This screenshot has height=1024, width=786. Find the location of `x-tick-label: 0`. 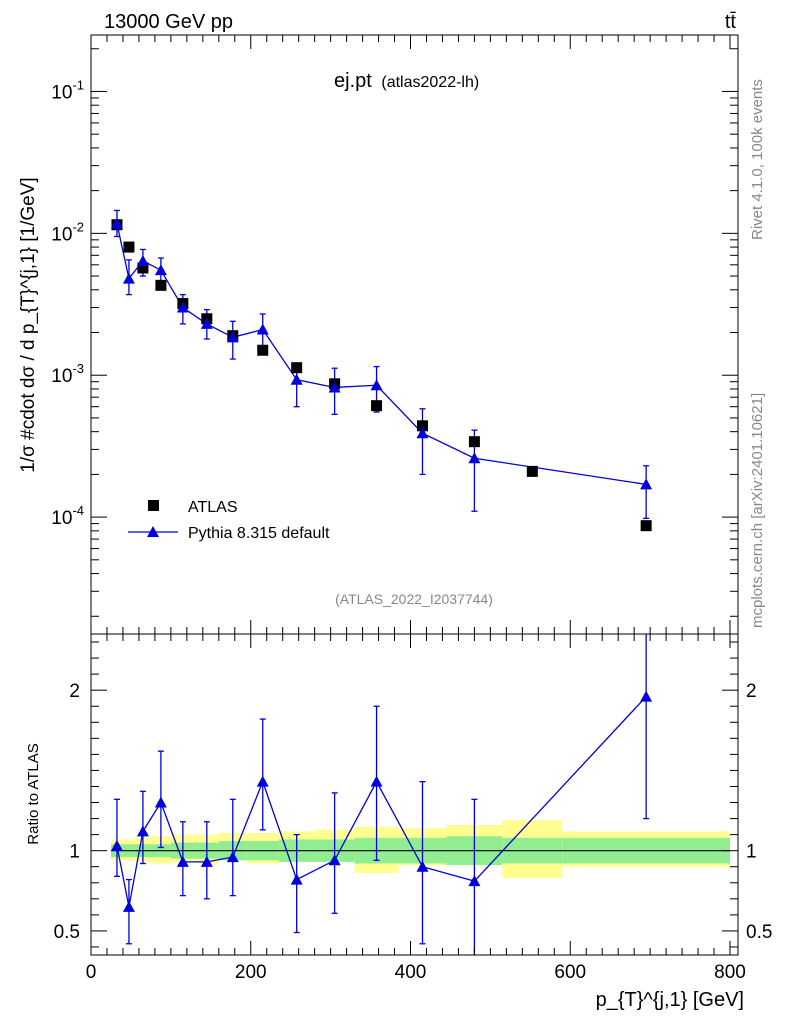

x-tick-label: 0 is located at coordinates (91, 972).